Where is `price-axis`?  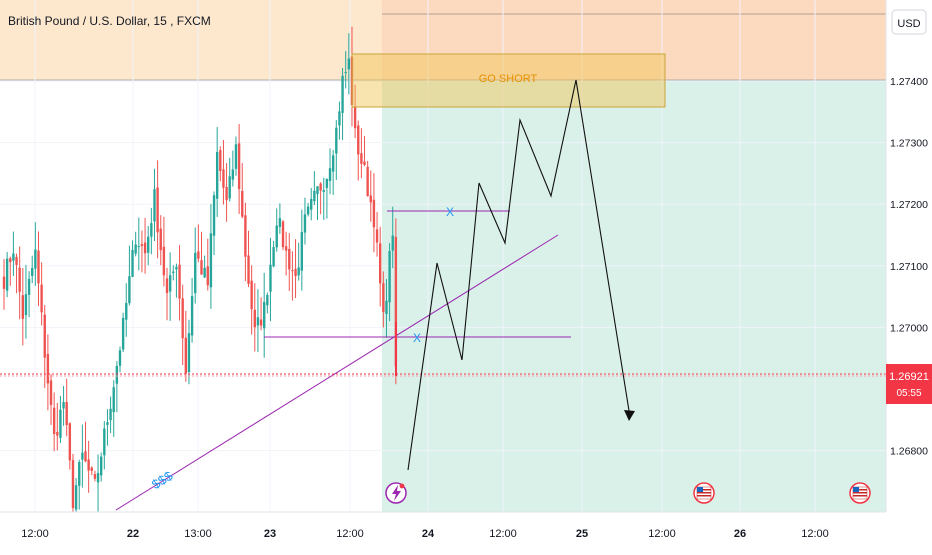 price-axis is located at coordinates (909, 275).